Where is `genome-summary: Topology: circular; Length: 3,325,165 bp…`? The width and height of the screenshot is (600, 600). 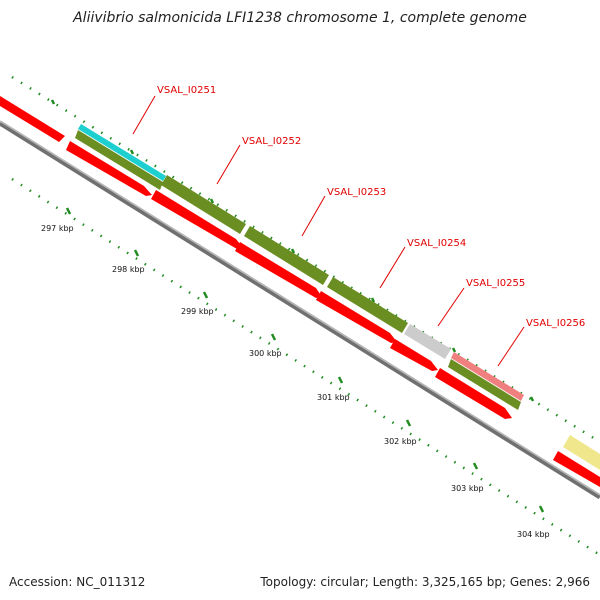
genome-summary: Topology: circular; Length: 3,325,165 bp… is located at coordinates (425, 582).